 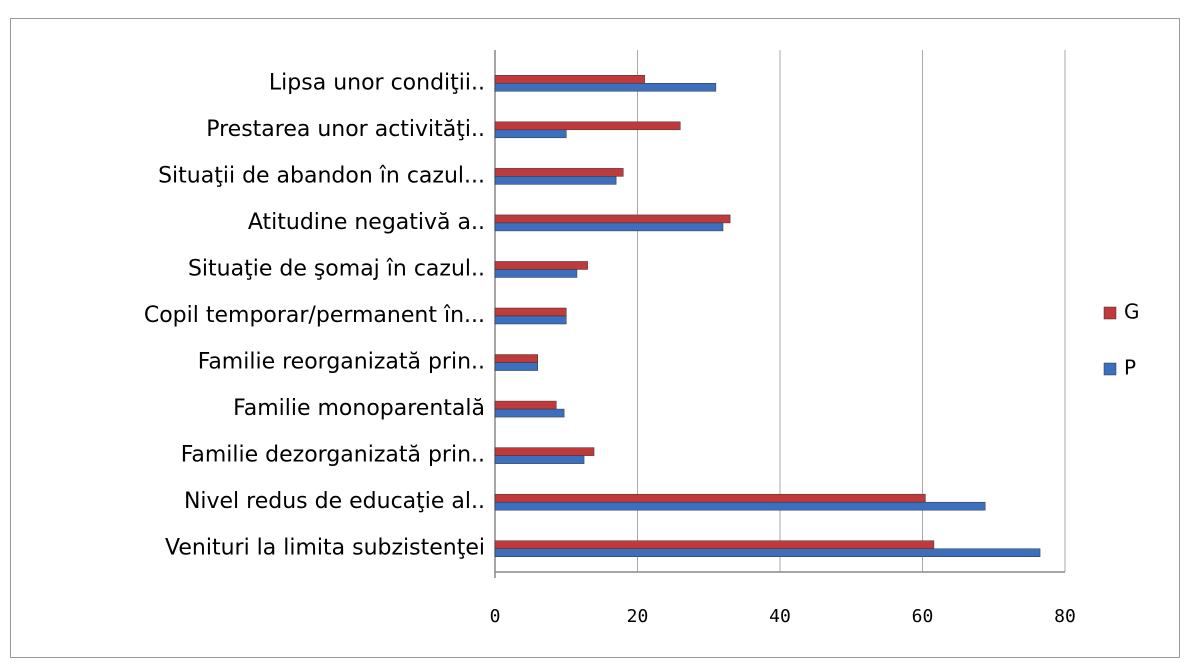 I want to click on x-tick-label: 80, so click(x=1065, y=616).